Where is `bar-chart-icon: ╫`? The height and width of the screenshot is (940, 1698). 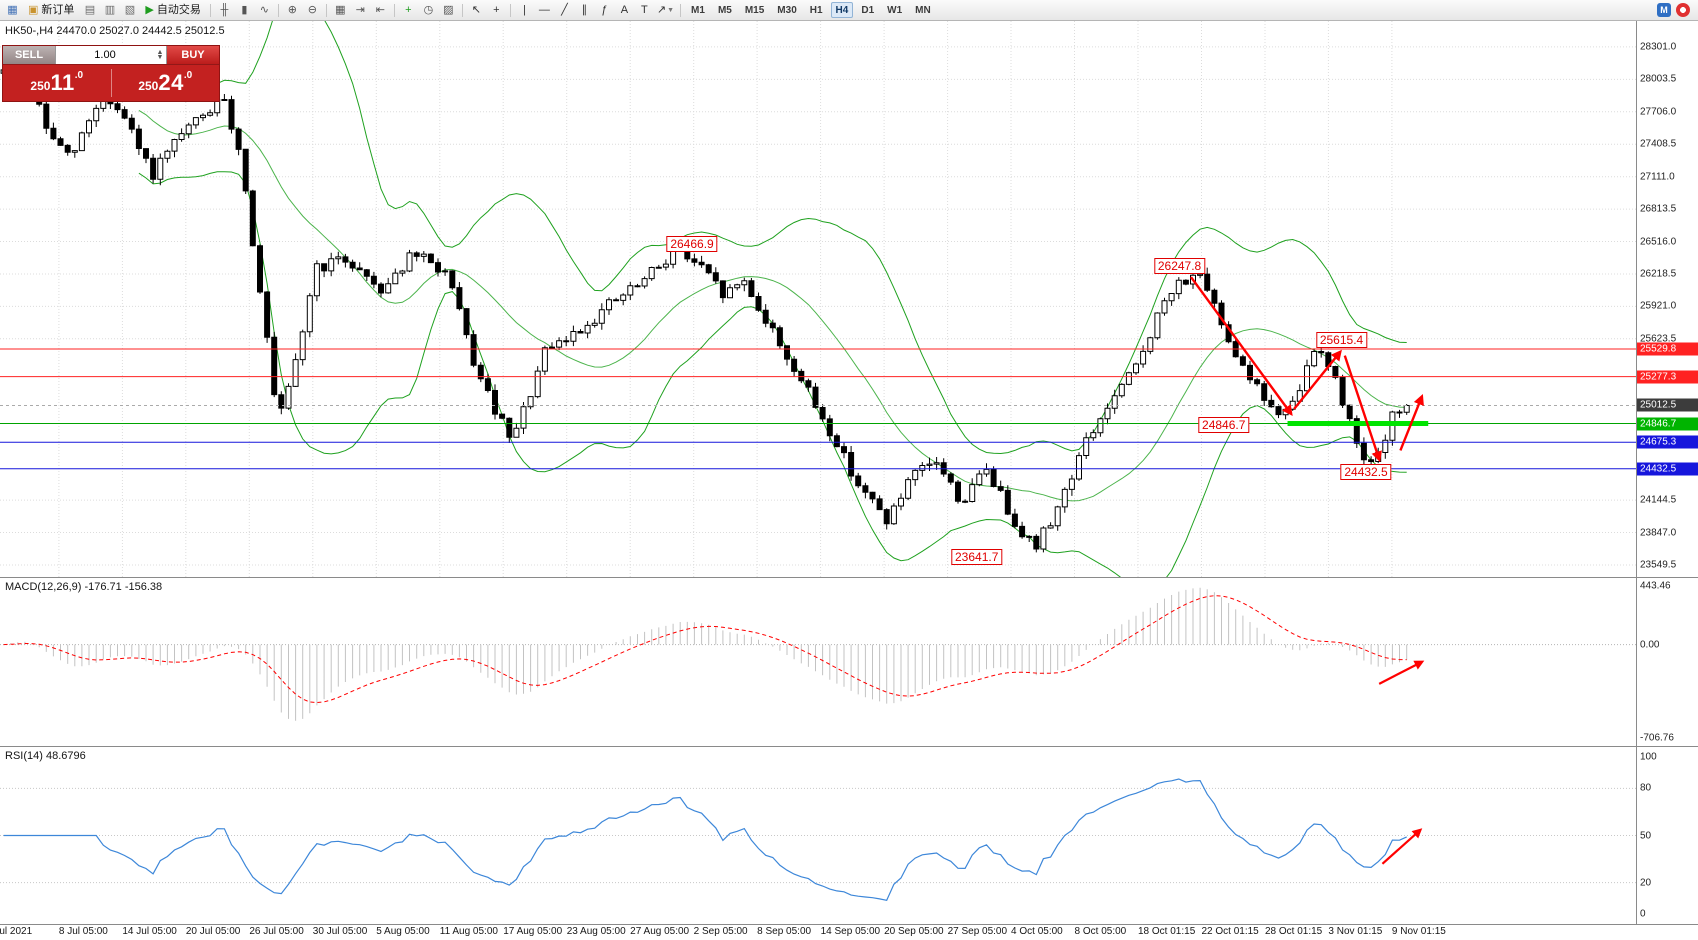 bar-chart-icon: ╫ is located at coordinates (224, 10).